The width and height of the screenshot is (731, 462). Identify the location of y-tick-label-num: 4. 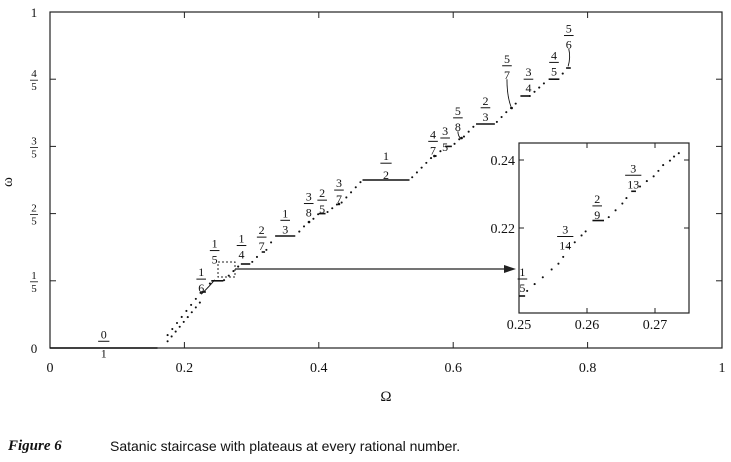
(34, 74).